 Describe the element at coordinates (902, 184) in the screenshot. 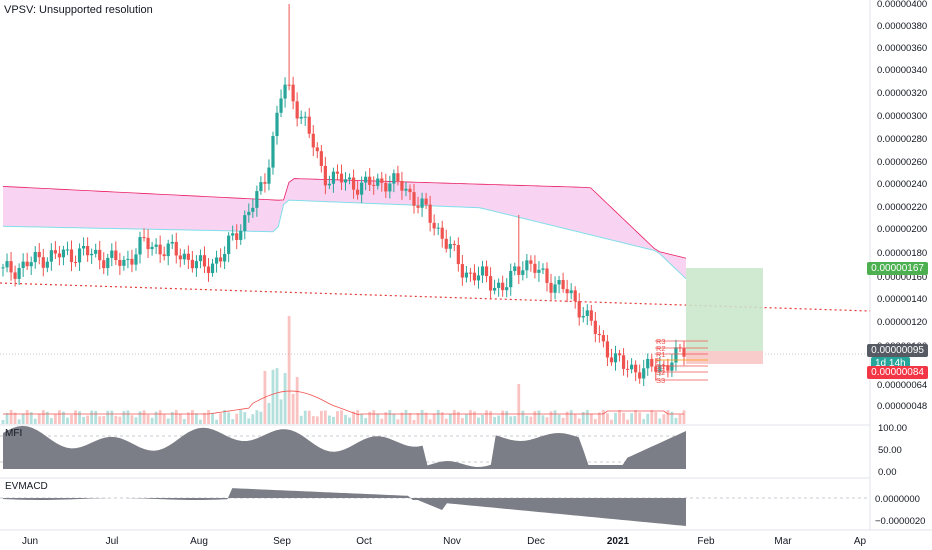

I see `price-tick-label: 0.00000240` at that location.